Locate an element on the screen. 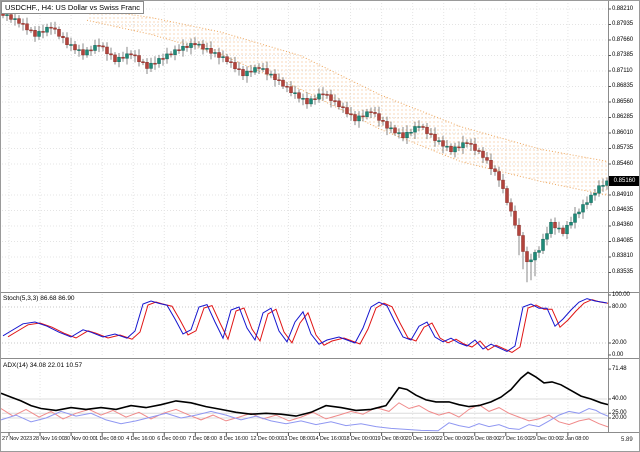 The height and width of the screenshot is (452, 640). stoch-indicator-label: Stoch(5,3,3) 86.68 86.90 is located at coordinates (39, 298).